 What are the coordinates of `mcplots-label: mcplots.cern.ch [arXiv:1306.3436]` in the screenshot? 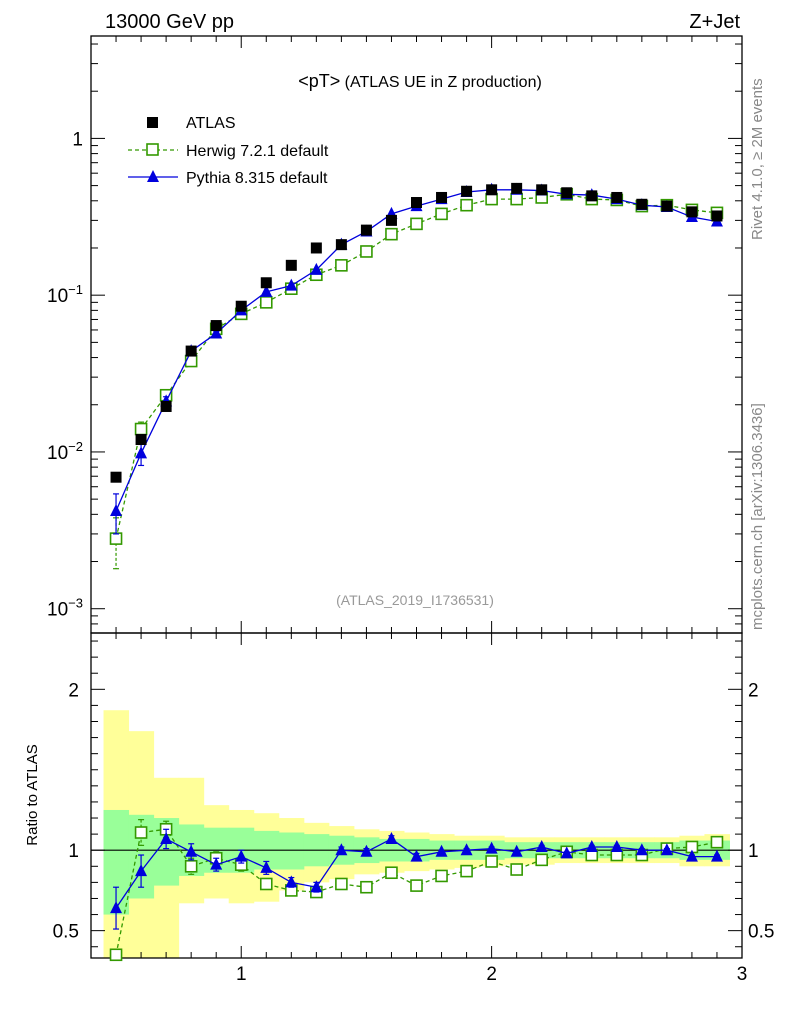 It's located at (757, 516).